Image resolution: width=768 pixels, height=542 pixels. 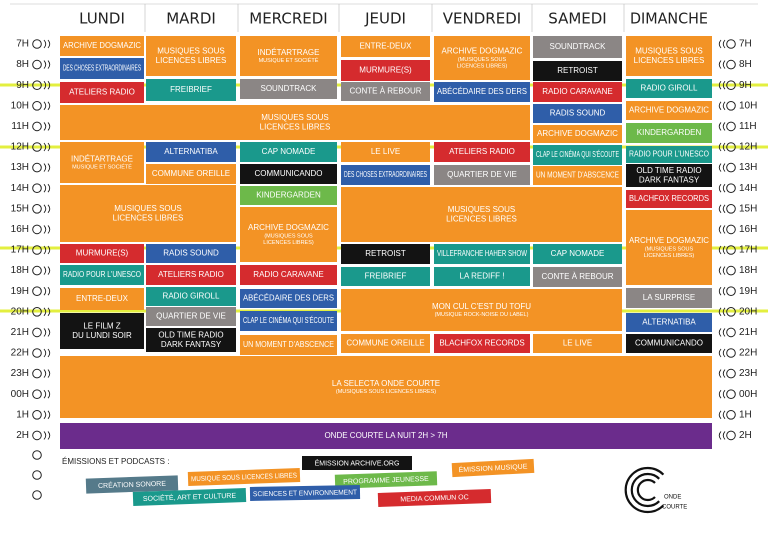 What do you see at coordinates (288, 320) in the screenshot?
I see `show-title: CLAP LE CINÉMA QUI S'ÉCOUTE` at bounding box center [288, 320].